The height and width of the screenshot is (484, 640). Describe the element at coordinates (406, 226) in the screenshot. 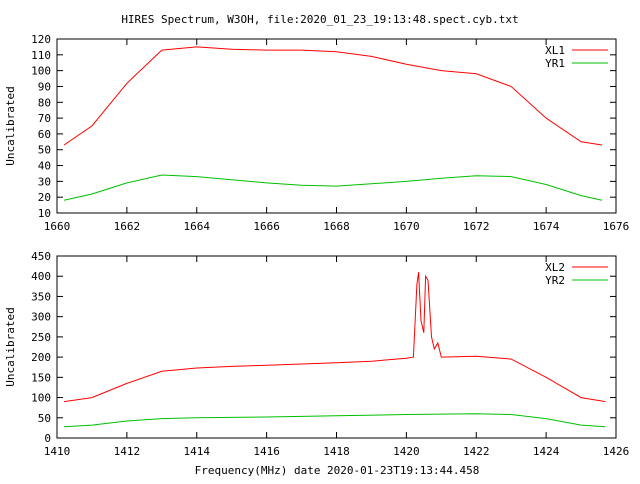

I see `x-tick-label: 1670` at that location.